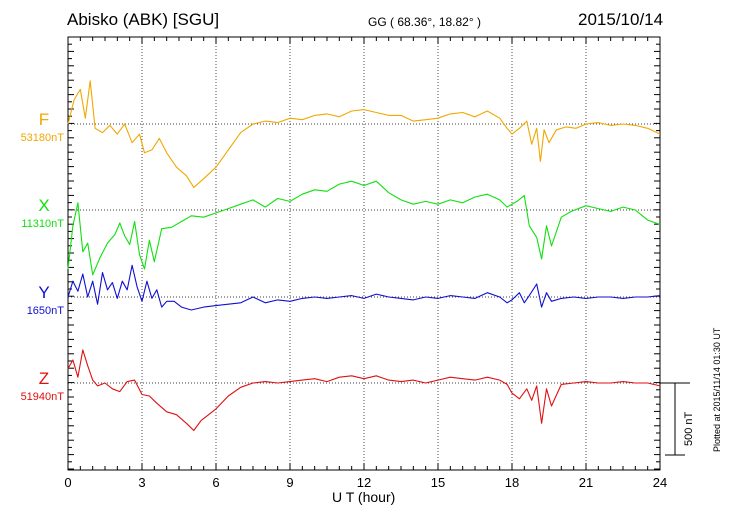 The image size is (730, 520). What do you see at coordinates (43, 138) in the screenshot?
I see `baseline-value-f: 53180nT` at bounding box center [43, 138].